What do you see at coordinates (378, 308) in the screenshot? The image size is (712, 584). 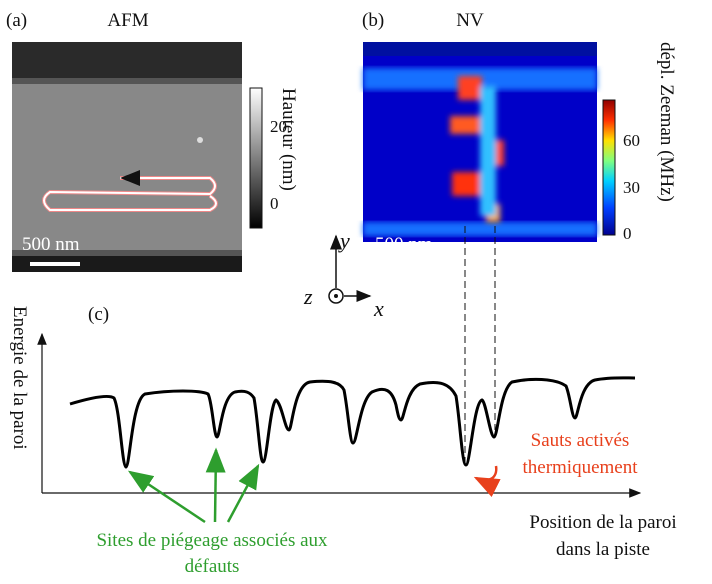 I see `axis-label: x` at bounding box center [378, 308].